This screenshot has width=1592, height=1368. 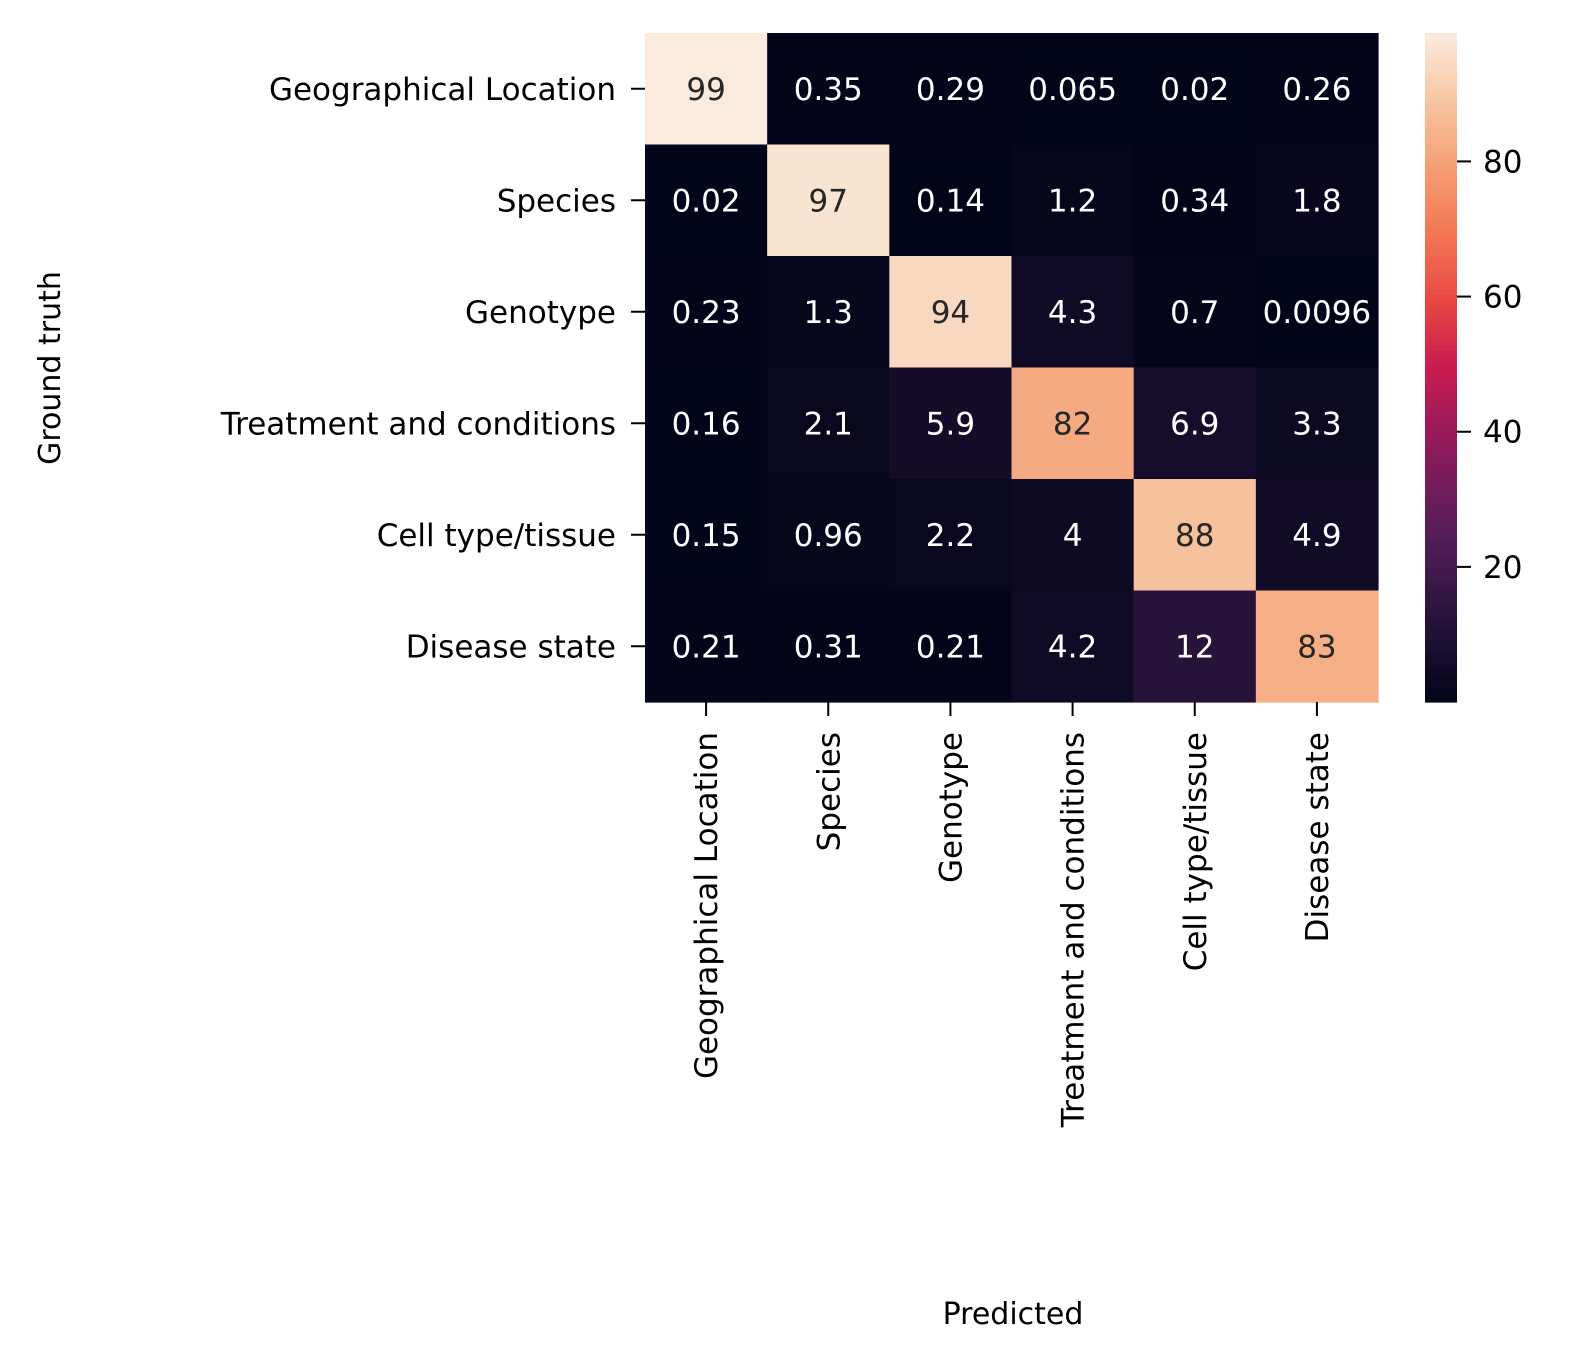 I want to click on x-tick-label-1: Species, so click(x=829, y=791).